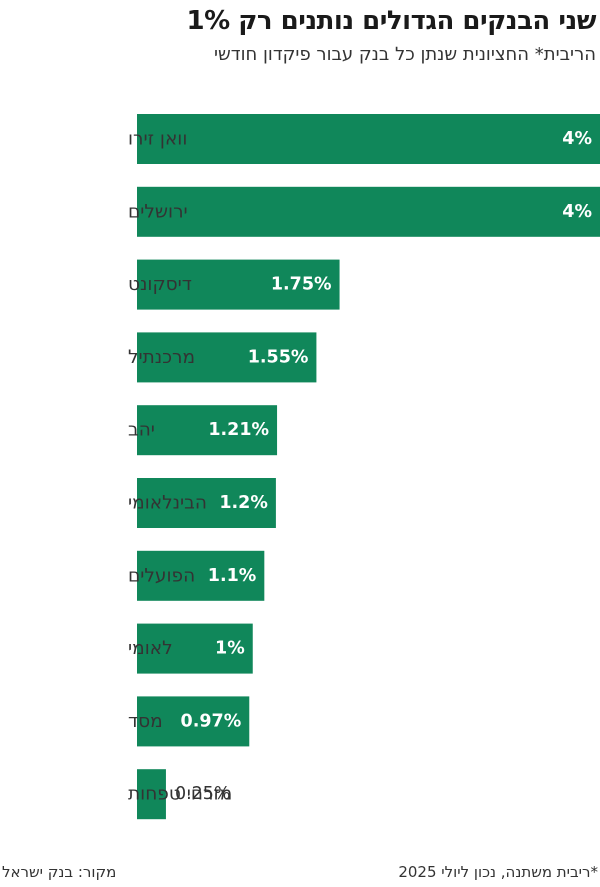 This screenshot has width=600, height=887. What do you see at coordinates (391, 21) in the screenshot?
I see `chart-title: שני הבנקים הגדולים נותנים רק 1%` at bounding box center [391, 21].